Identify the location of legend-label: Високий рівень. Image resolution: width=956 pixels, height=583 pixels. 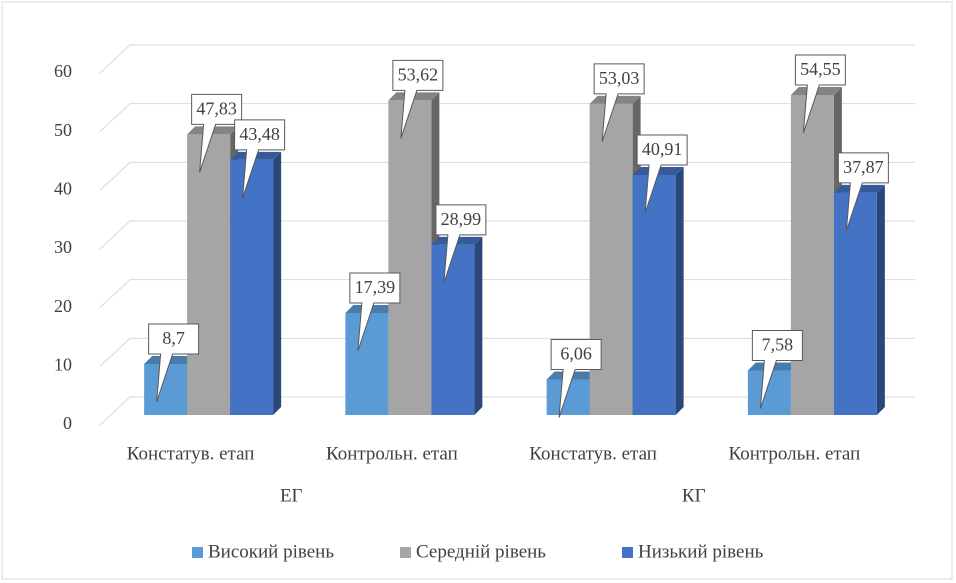
(271, 551).